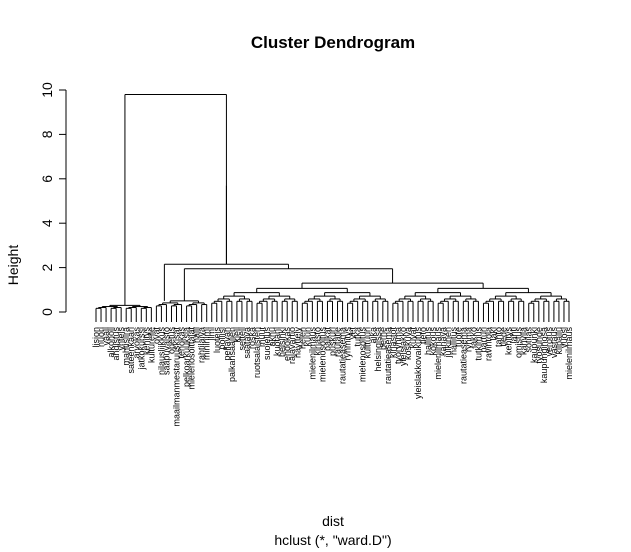 This screenshot has width=631, height=552. What do you see at coordinates (47, 267) in the screenshot?
I see `y-tick-label: 2` at bounding box center [47, 267].